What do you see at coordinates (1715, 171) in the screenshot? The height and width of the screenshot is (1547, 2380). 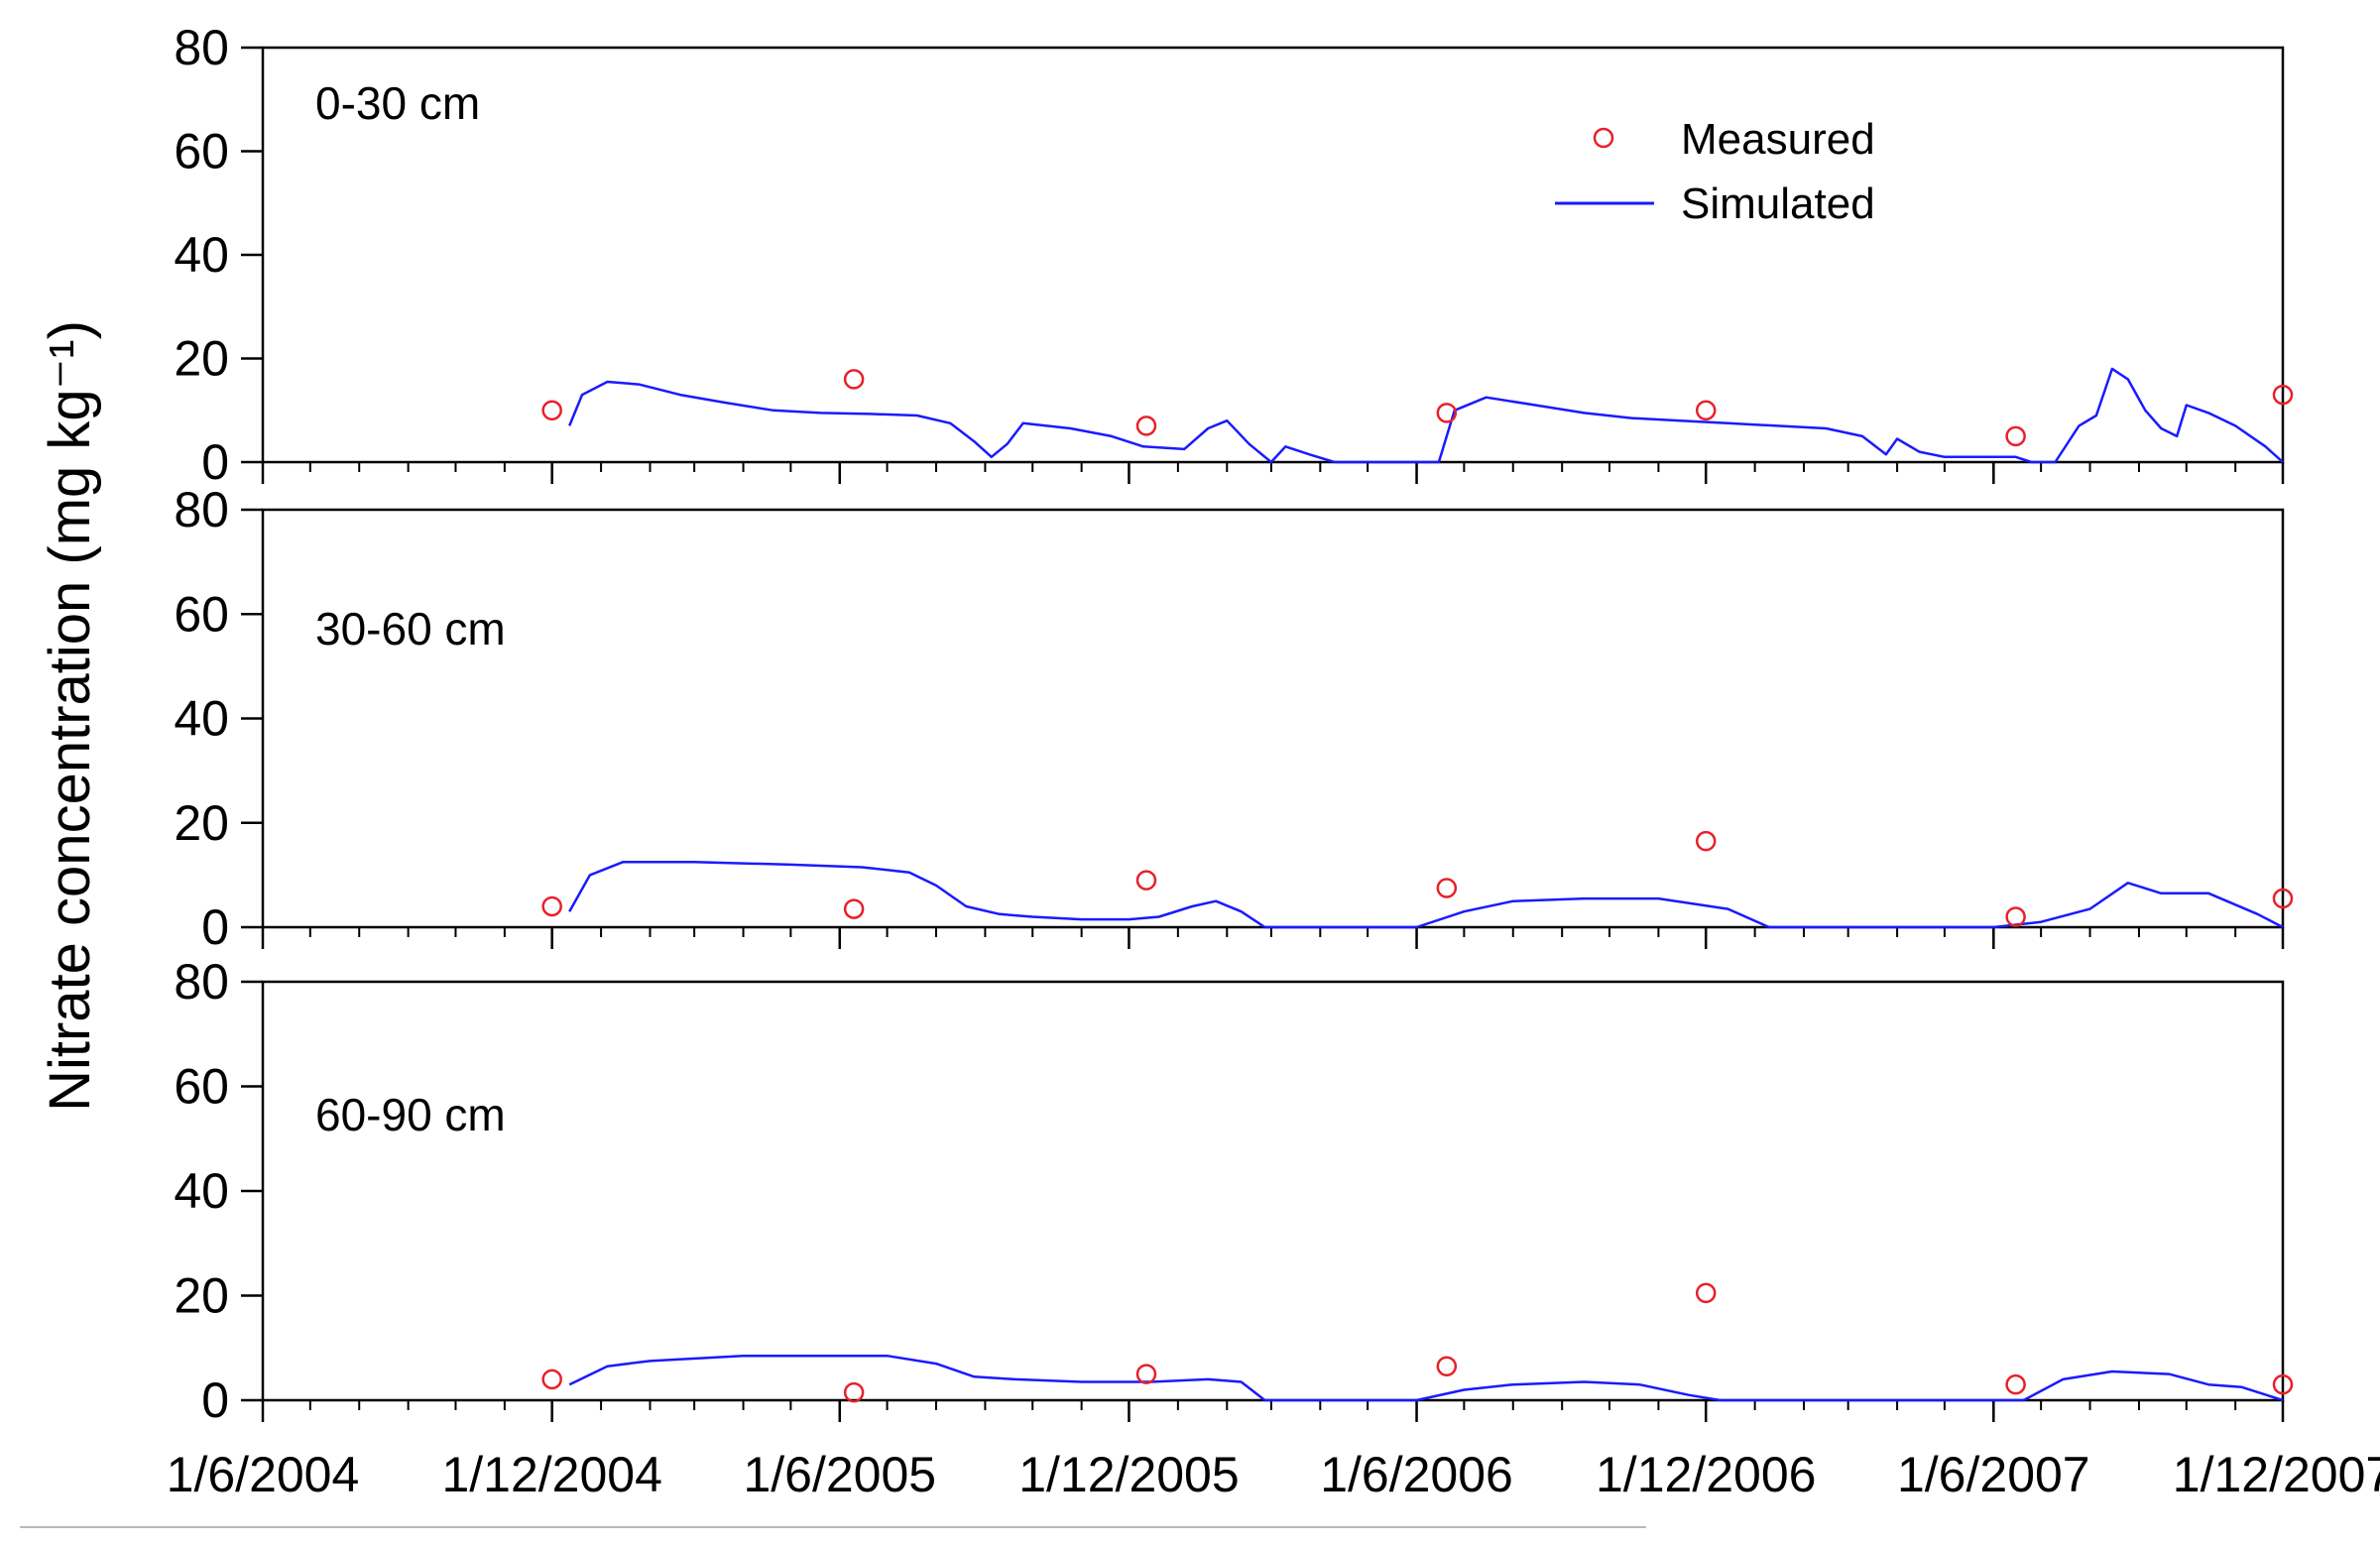 I see `legend: Measured Simulated` at bounding box center [1715, 171].